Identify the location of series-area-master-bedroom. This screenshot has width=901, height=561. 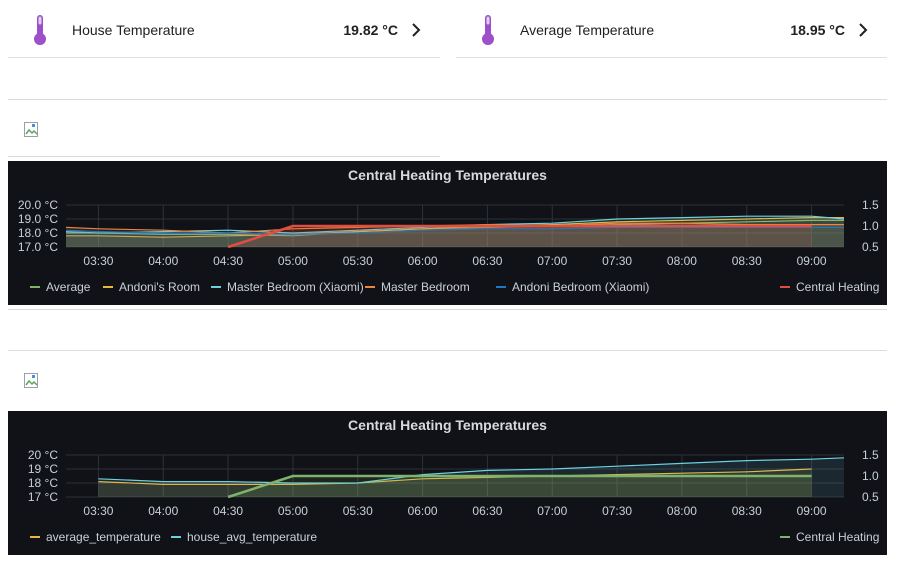
(455, 235).